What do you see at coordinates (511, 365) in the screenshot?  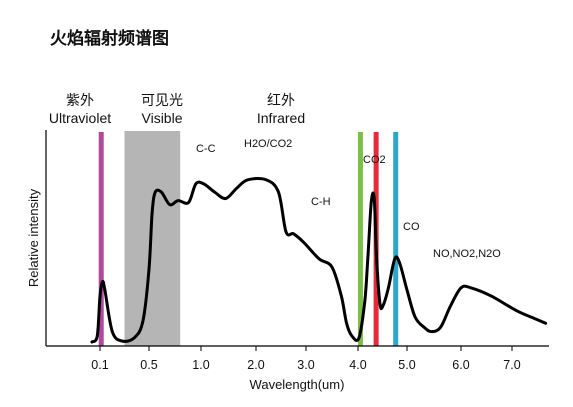 I see `x-tick-label-9: 7.0` at bounding box center [511, 365].